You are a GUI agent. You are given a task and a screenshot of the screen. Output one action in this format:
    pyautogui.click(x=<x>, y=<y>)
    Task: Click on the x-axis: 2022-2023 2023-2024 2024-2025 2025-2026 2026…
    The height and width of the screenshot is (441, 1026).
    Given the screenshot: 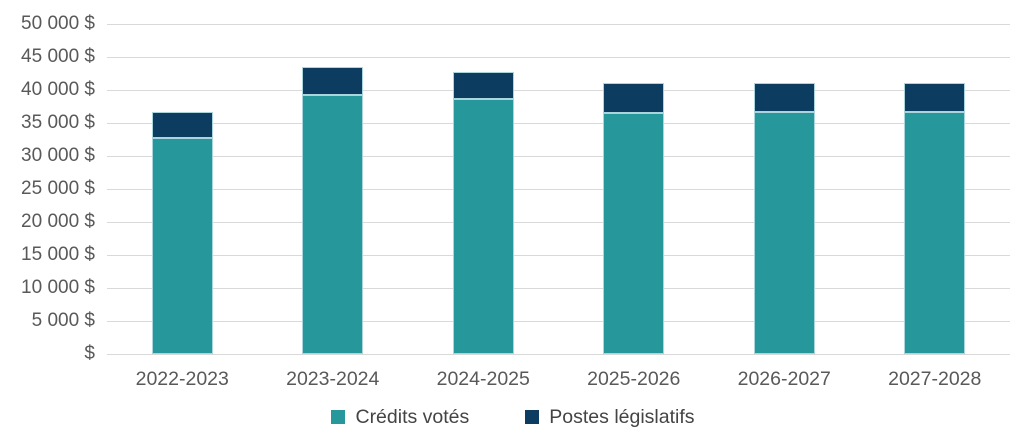 What is the action you would take?
    pyautogui.click(x=558, y=380)
    